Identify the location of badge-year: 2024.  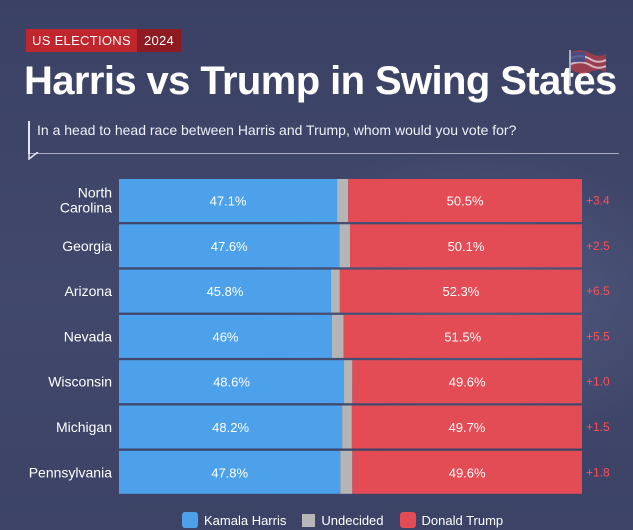
(159, 40).